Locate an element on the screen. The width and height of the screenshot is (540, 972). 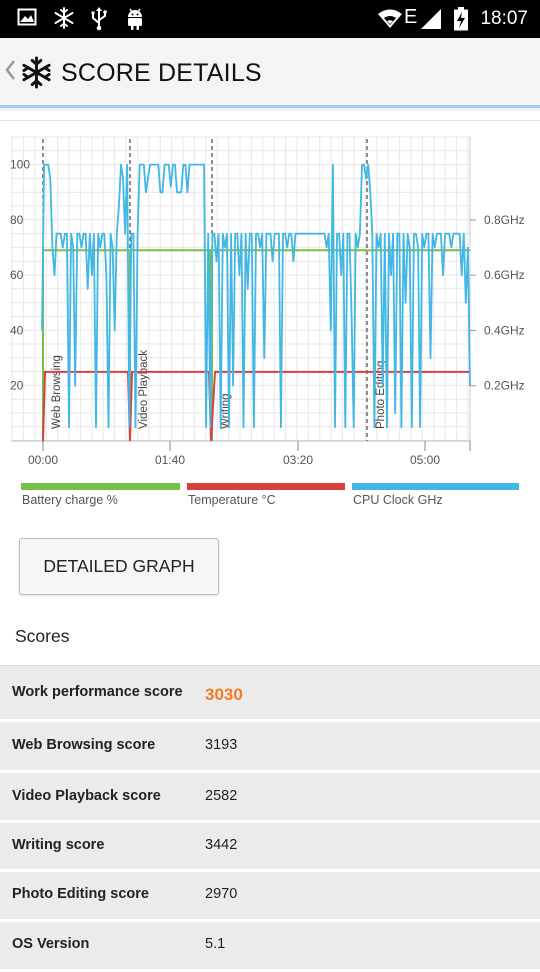
y-tick-label: 20 is located at coordinates (17, 386).